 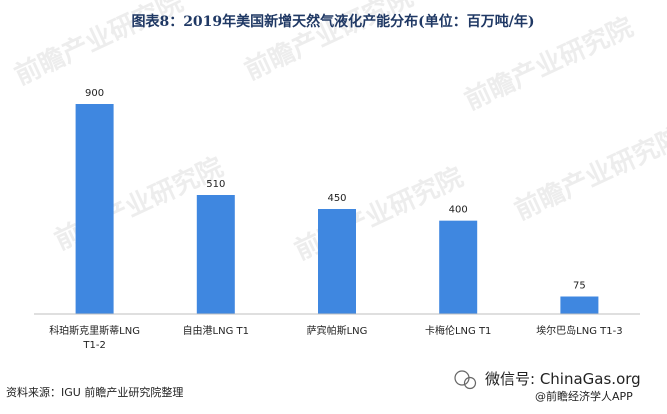 I want to click on chart-title: 图表8：2019年美国新增天然气液化产能分布(单位：百万吨/年), so click(x=332, y=21).